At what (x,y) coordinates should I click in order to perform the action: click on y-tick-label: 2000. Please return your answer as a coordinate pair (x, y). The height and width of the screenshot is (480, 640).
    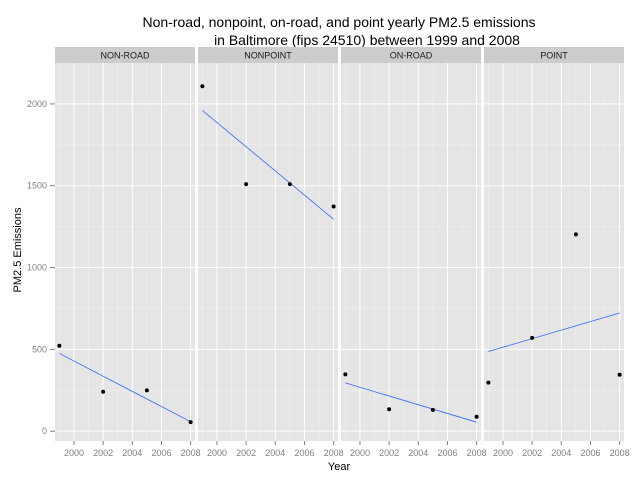
    Looking at the image, I should click on (37, 104).